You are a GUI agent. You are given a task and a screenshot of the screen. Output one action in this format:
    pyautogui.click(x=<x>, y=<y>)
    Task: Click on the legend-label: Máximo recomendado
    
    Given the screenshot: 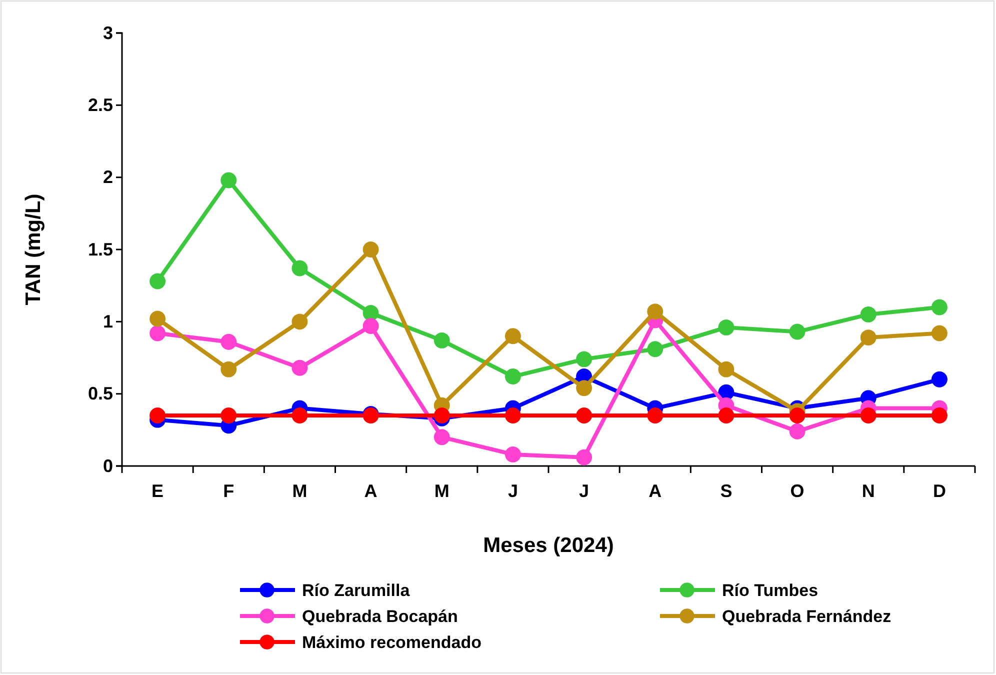 What is the action you would take?
    pyautogui.click(x=392, y=642)
    